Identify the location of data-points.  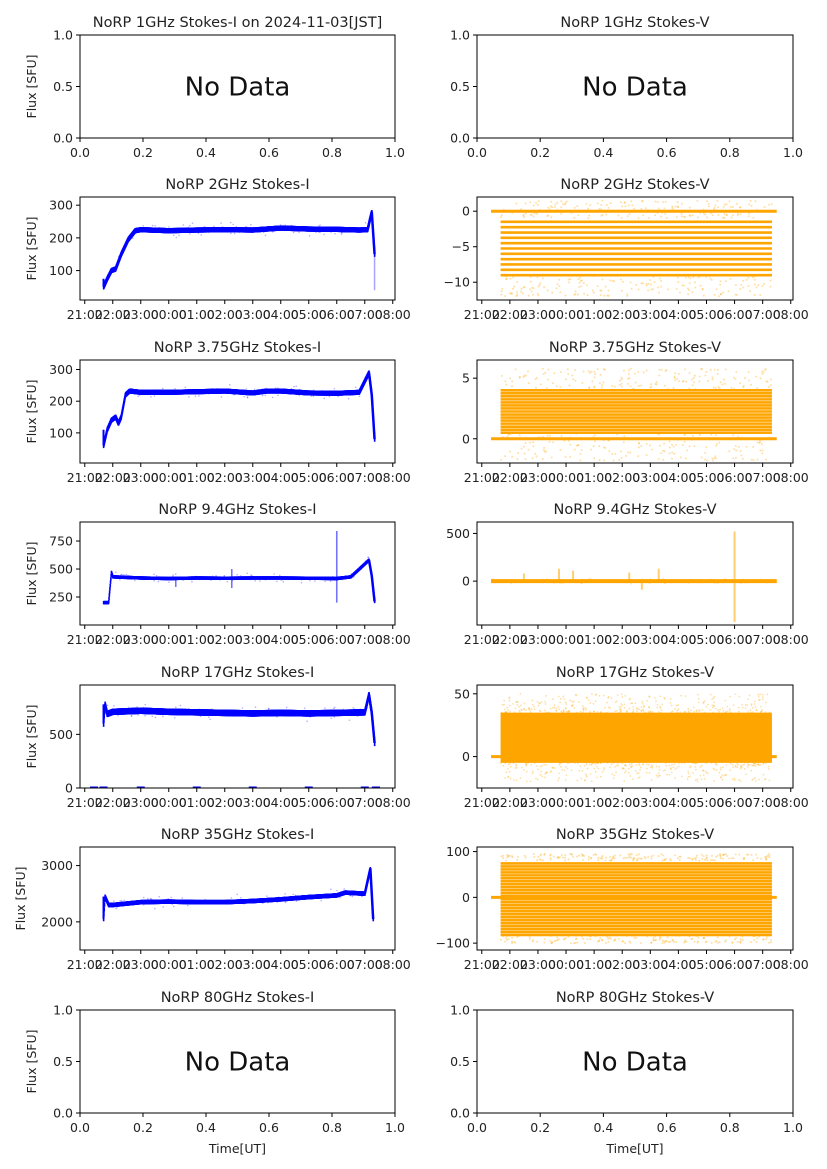
(634, 248).